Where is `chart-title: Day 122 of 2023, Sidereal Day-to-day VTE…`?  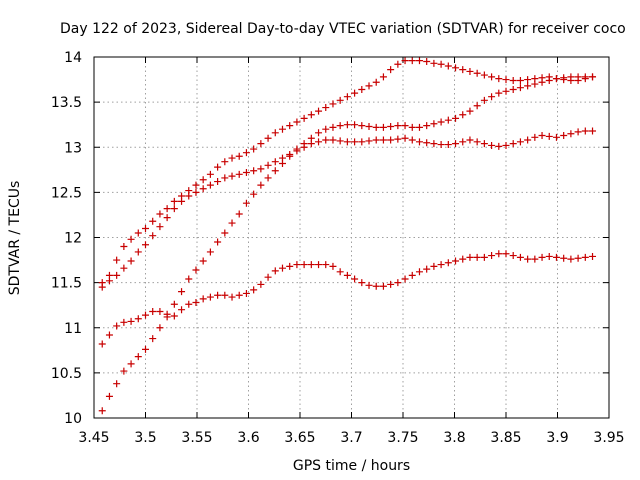
chart-title: Day 122 of 2023, Sidereal Day-to-day VTE… is located at coordinates (343, 29).